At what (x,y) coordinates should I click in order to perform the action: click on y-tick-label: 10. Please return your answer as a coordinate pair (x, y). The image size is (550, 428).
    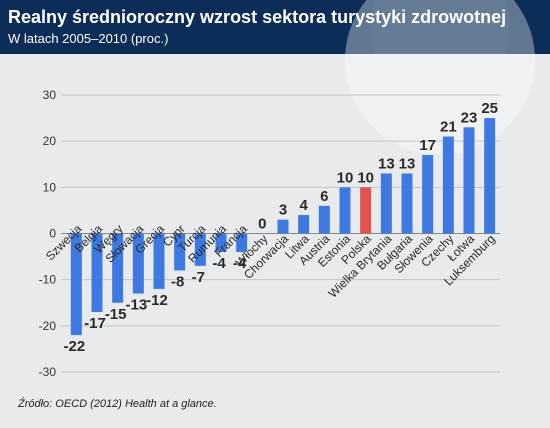
    Looking at the image, I should click on (50, 187).